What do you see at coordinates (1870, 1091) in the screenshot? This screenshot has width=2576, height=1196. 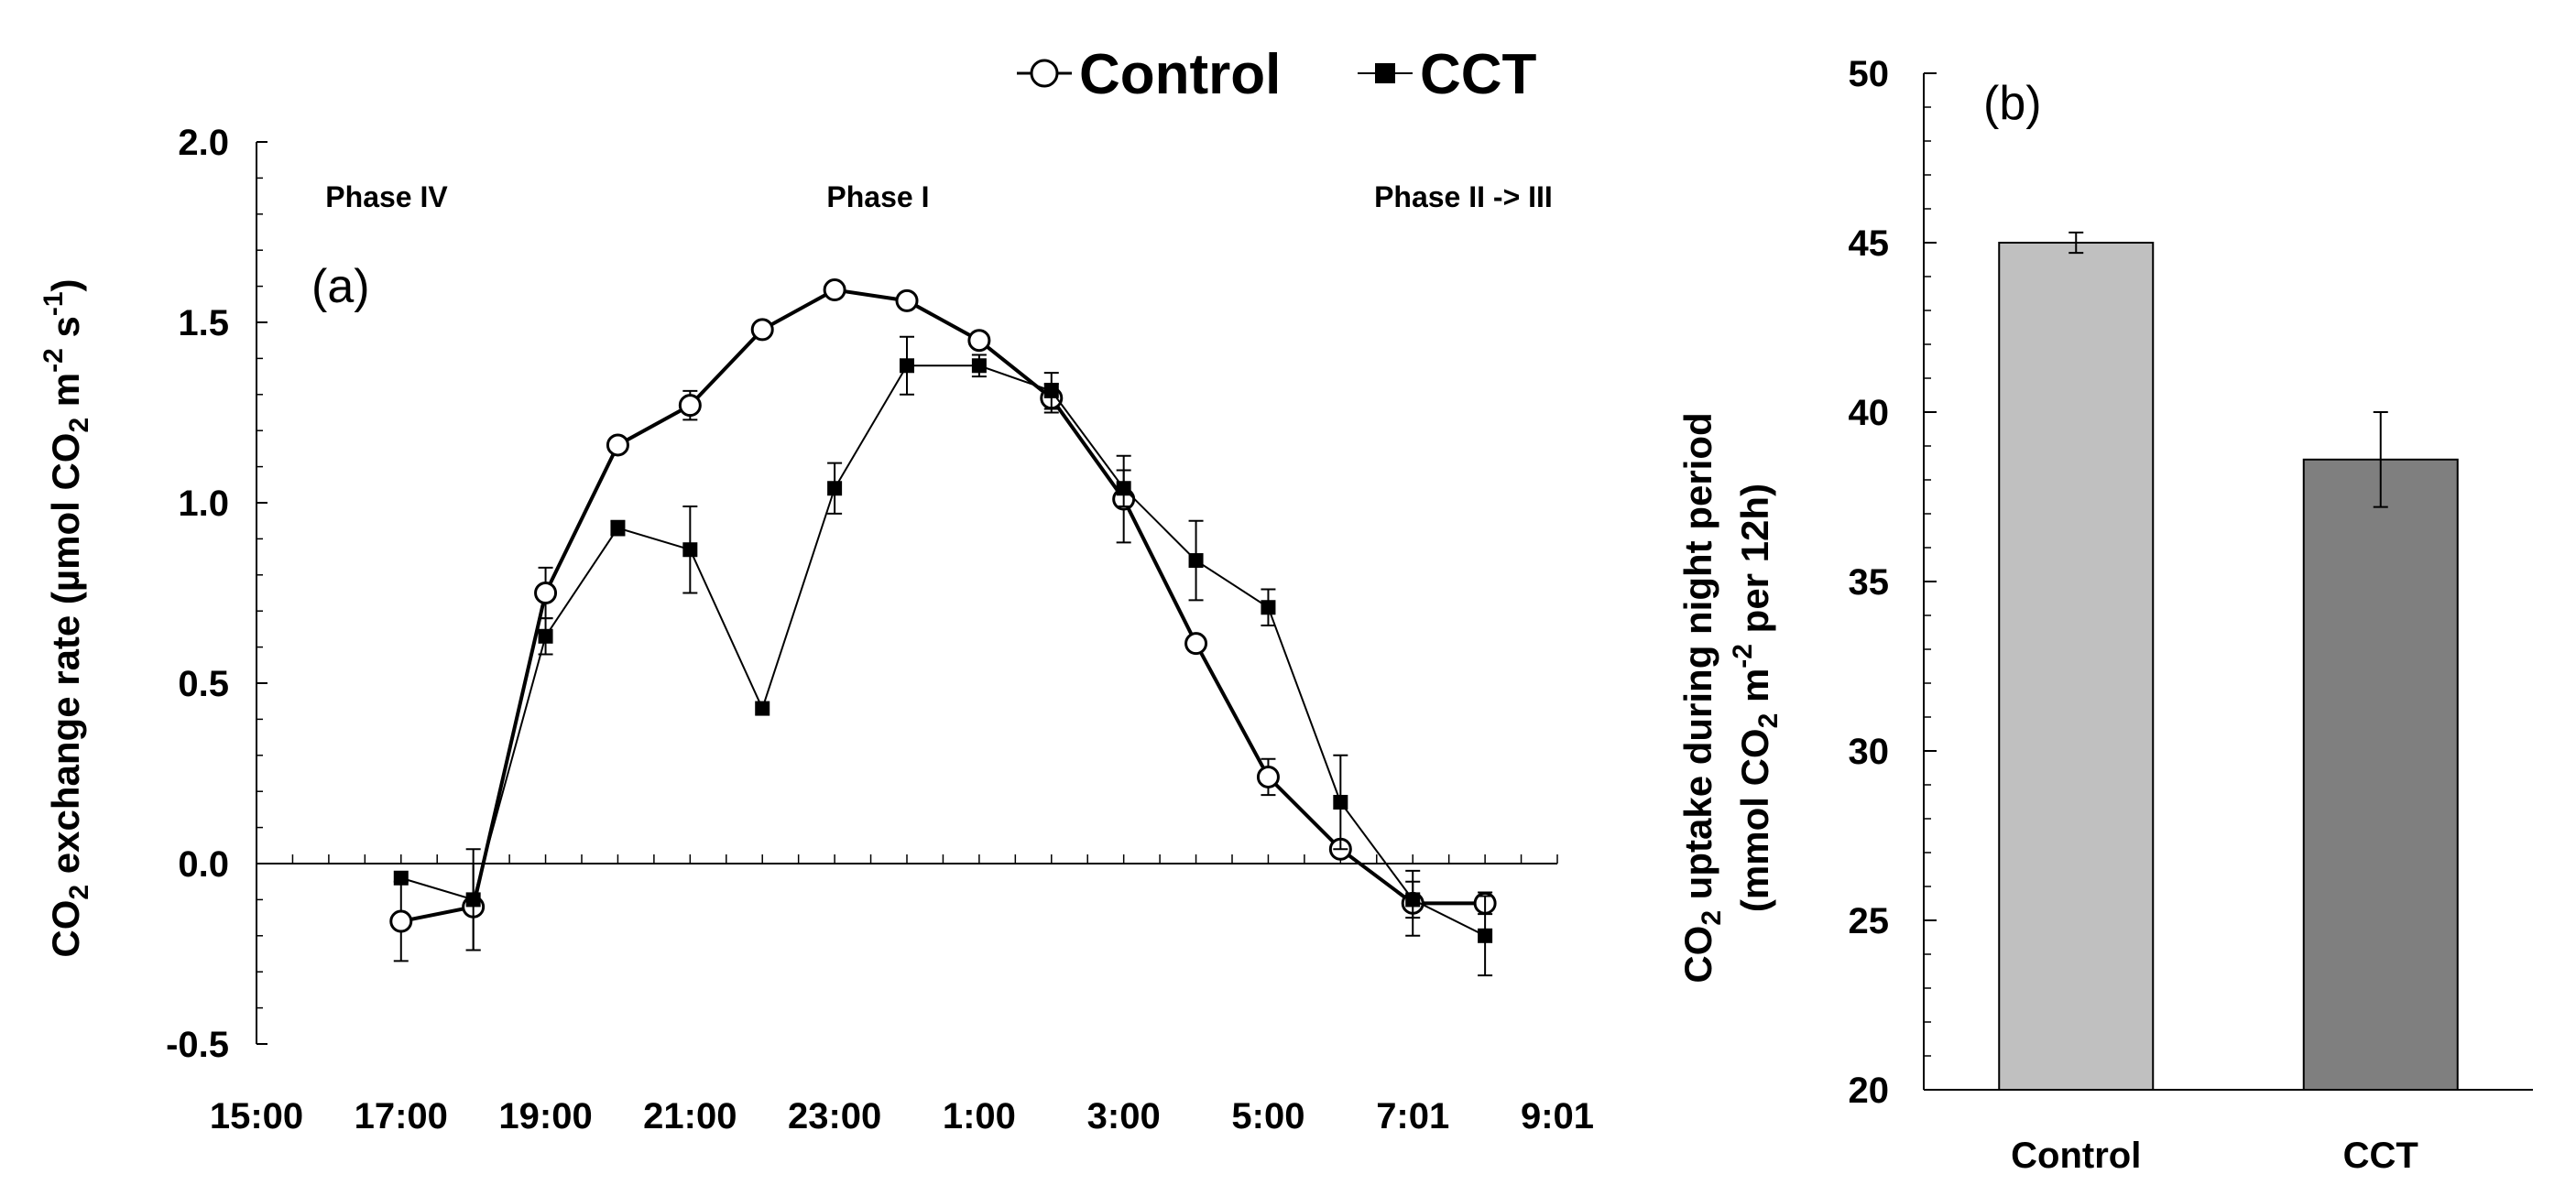 I see `y-tick-label: 20` at bounding box center [1870, 1091].